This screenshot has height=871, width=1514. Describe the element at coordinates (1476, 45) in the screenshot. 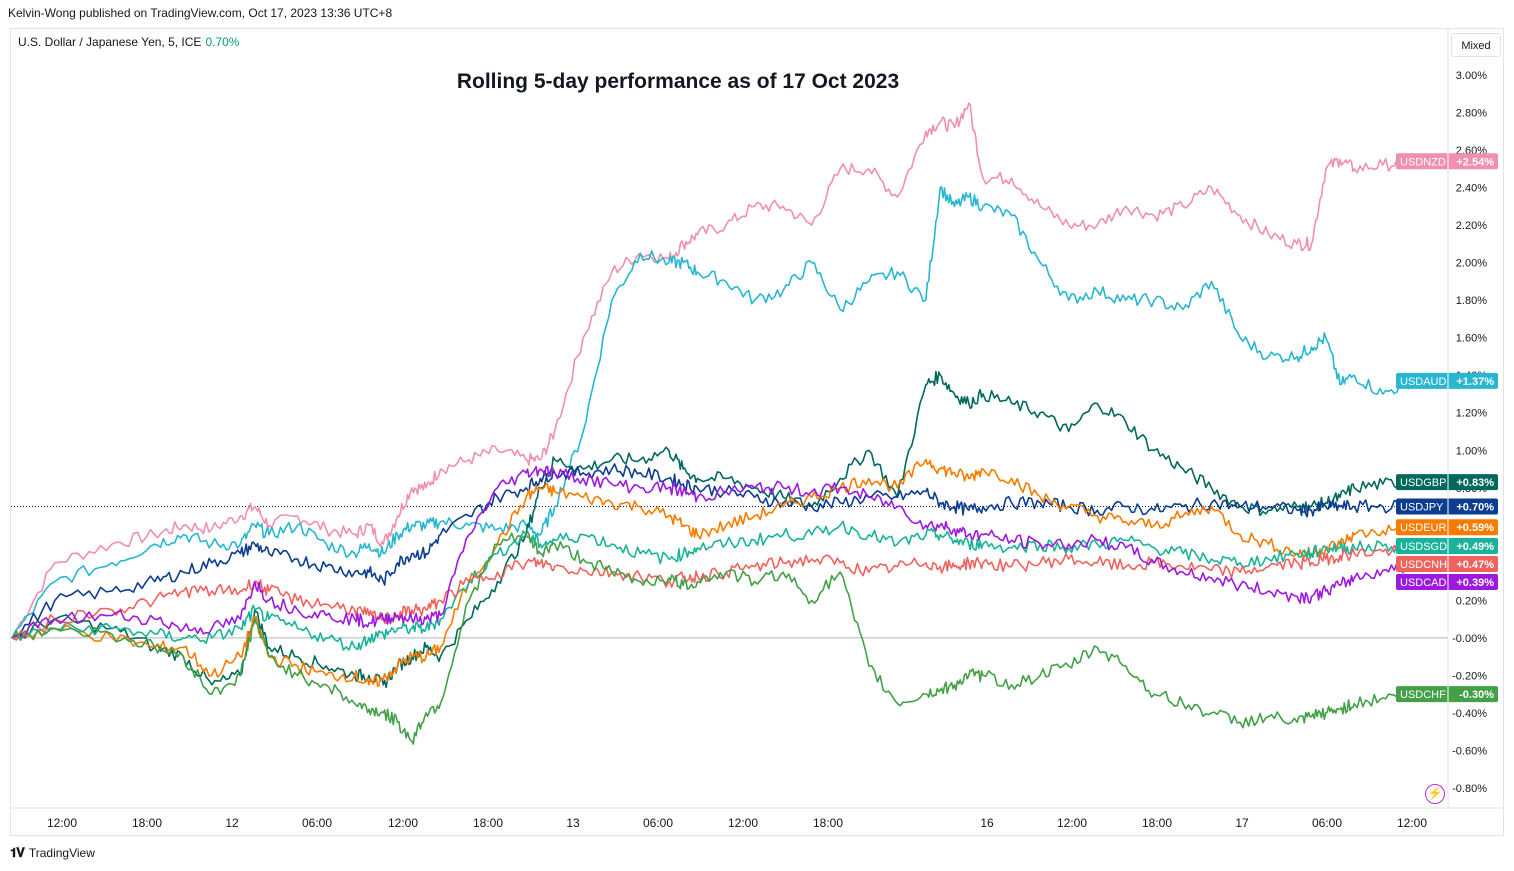

I see `scale-mode-button: Mixed` at that location.